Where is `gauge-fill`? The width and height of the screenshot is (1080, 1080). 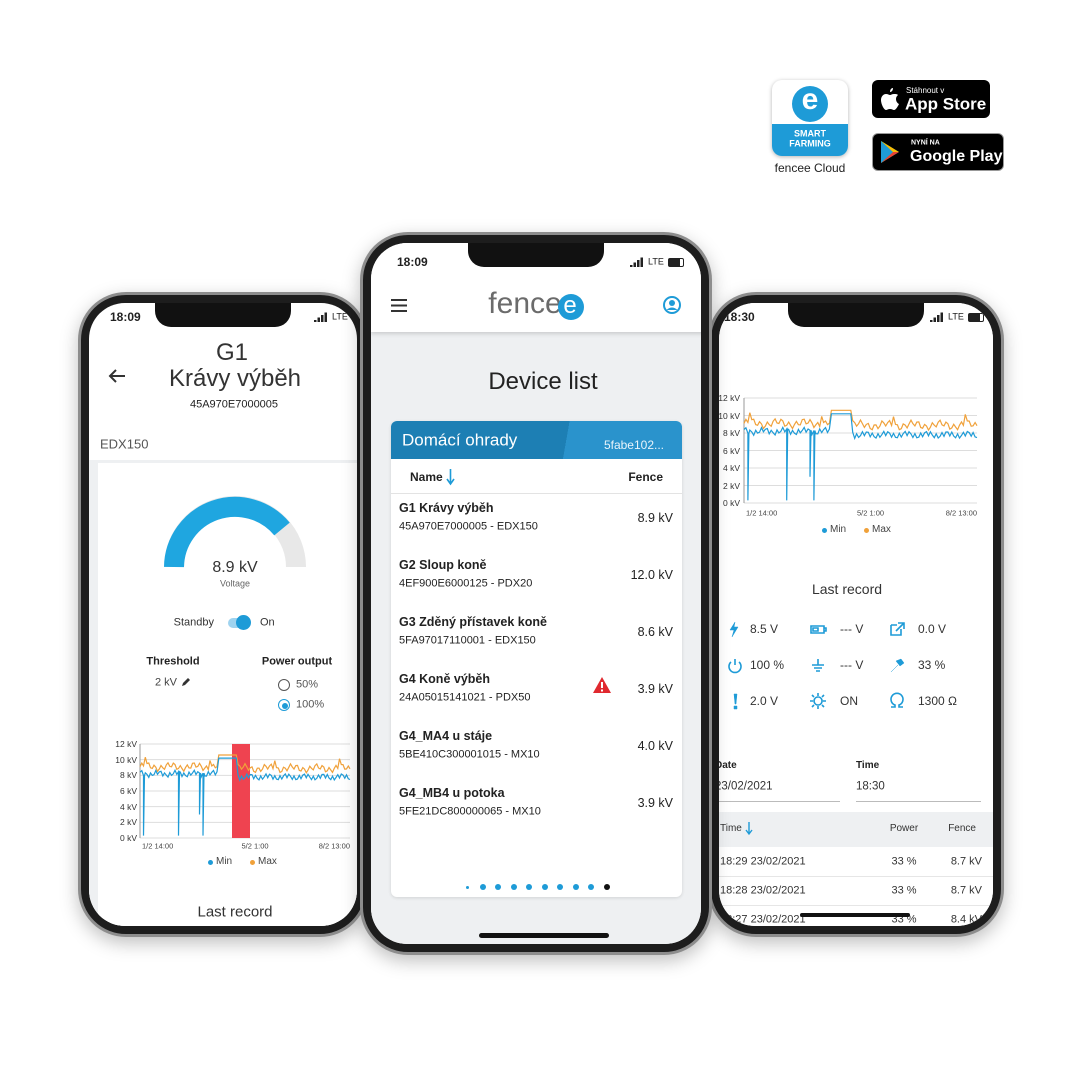
gauge-fill is located at coordinates (227, 532).